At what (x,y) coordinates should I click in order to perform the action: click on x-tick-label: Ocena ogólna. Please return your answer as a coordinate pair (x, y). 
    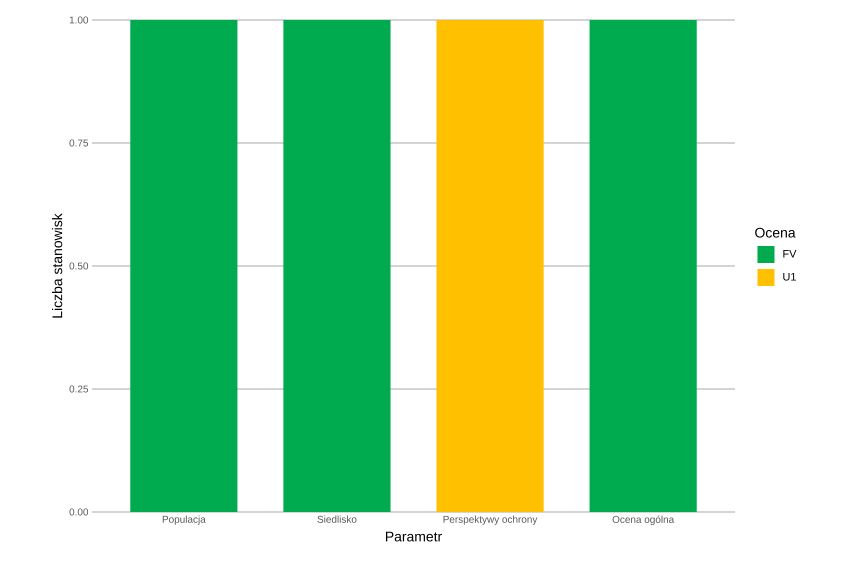
    Looking at the image, I should click on (643, 520).